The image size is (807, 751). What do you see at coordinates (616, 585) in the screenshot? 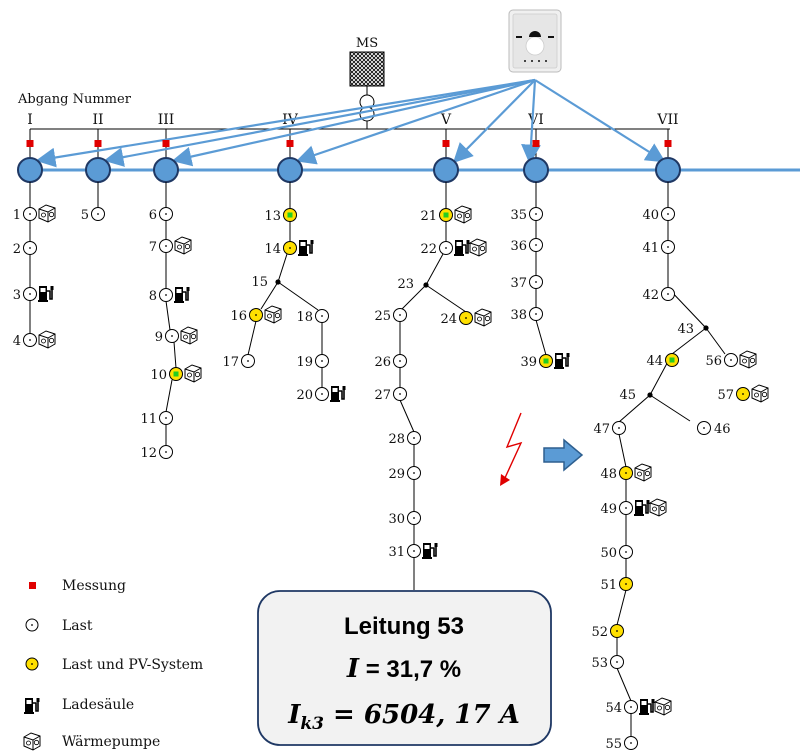
I see `node-51: 51` at bounding box center [616, 585].